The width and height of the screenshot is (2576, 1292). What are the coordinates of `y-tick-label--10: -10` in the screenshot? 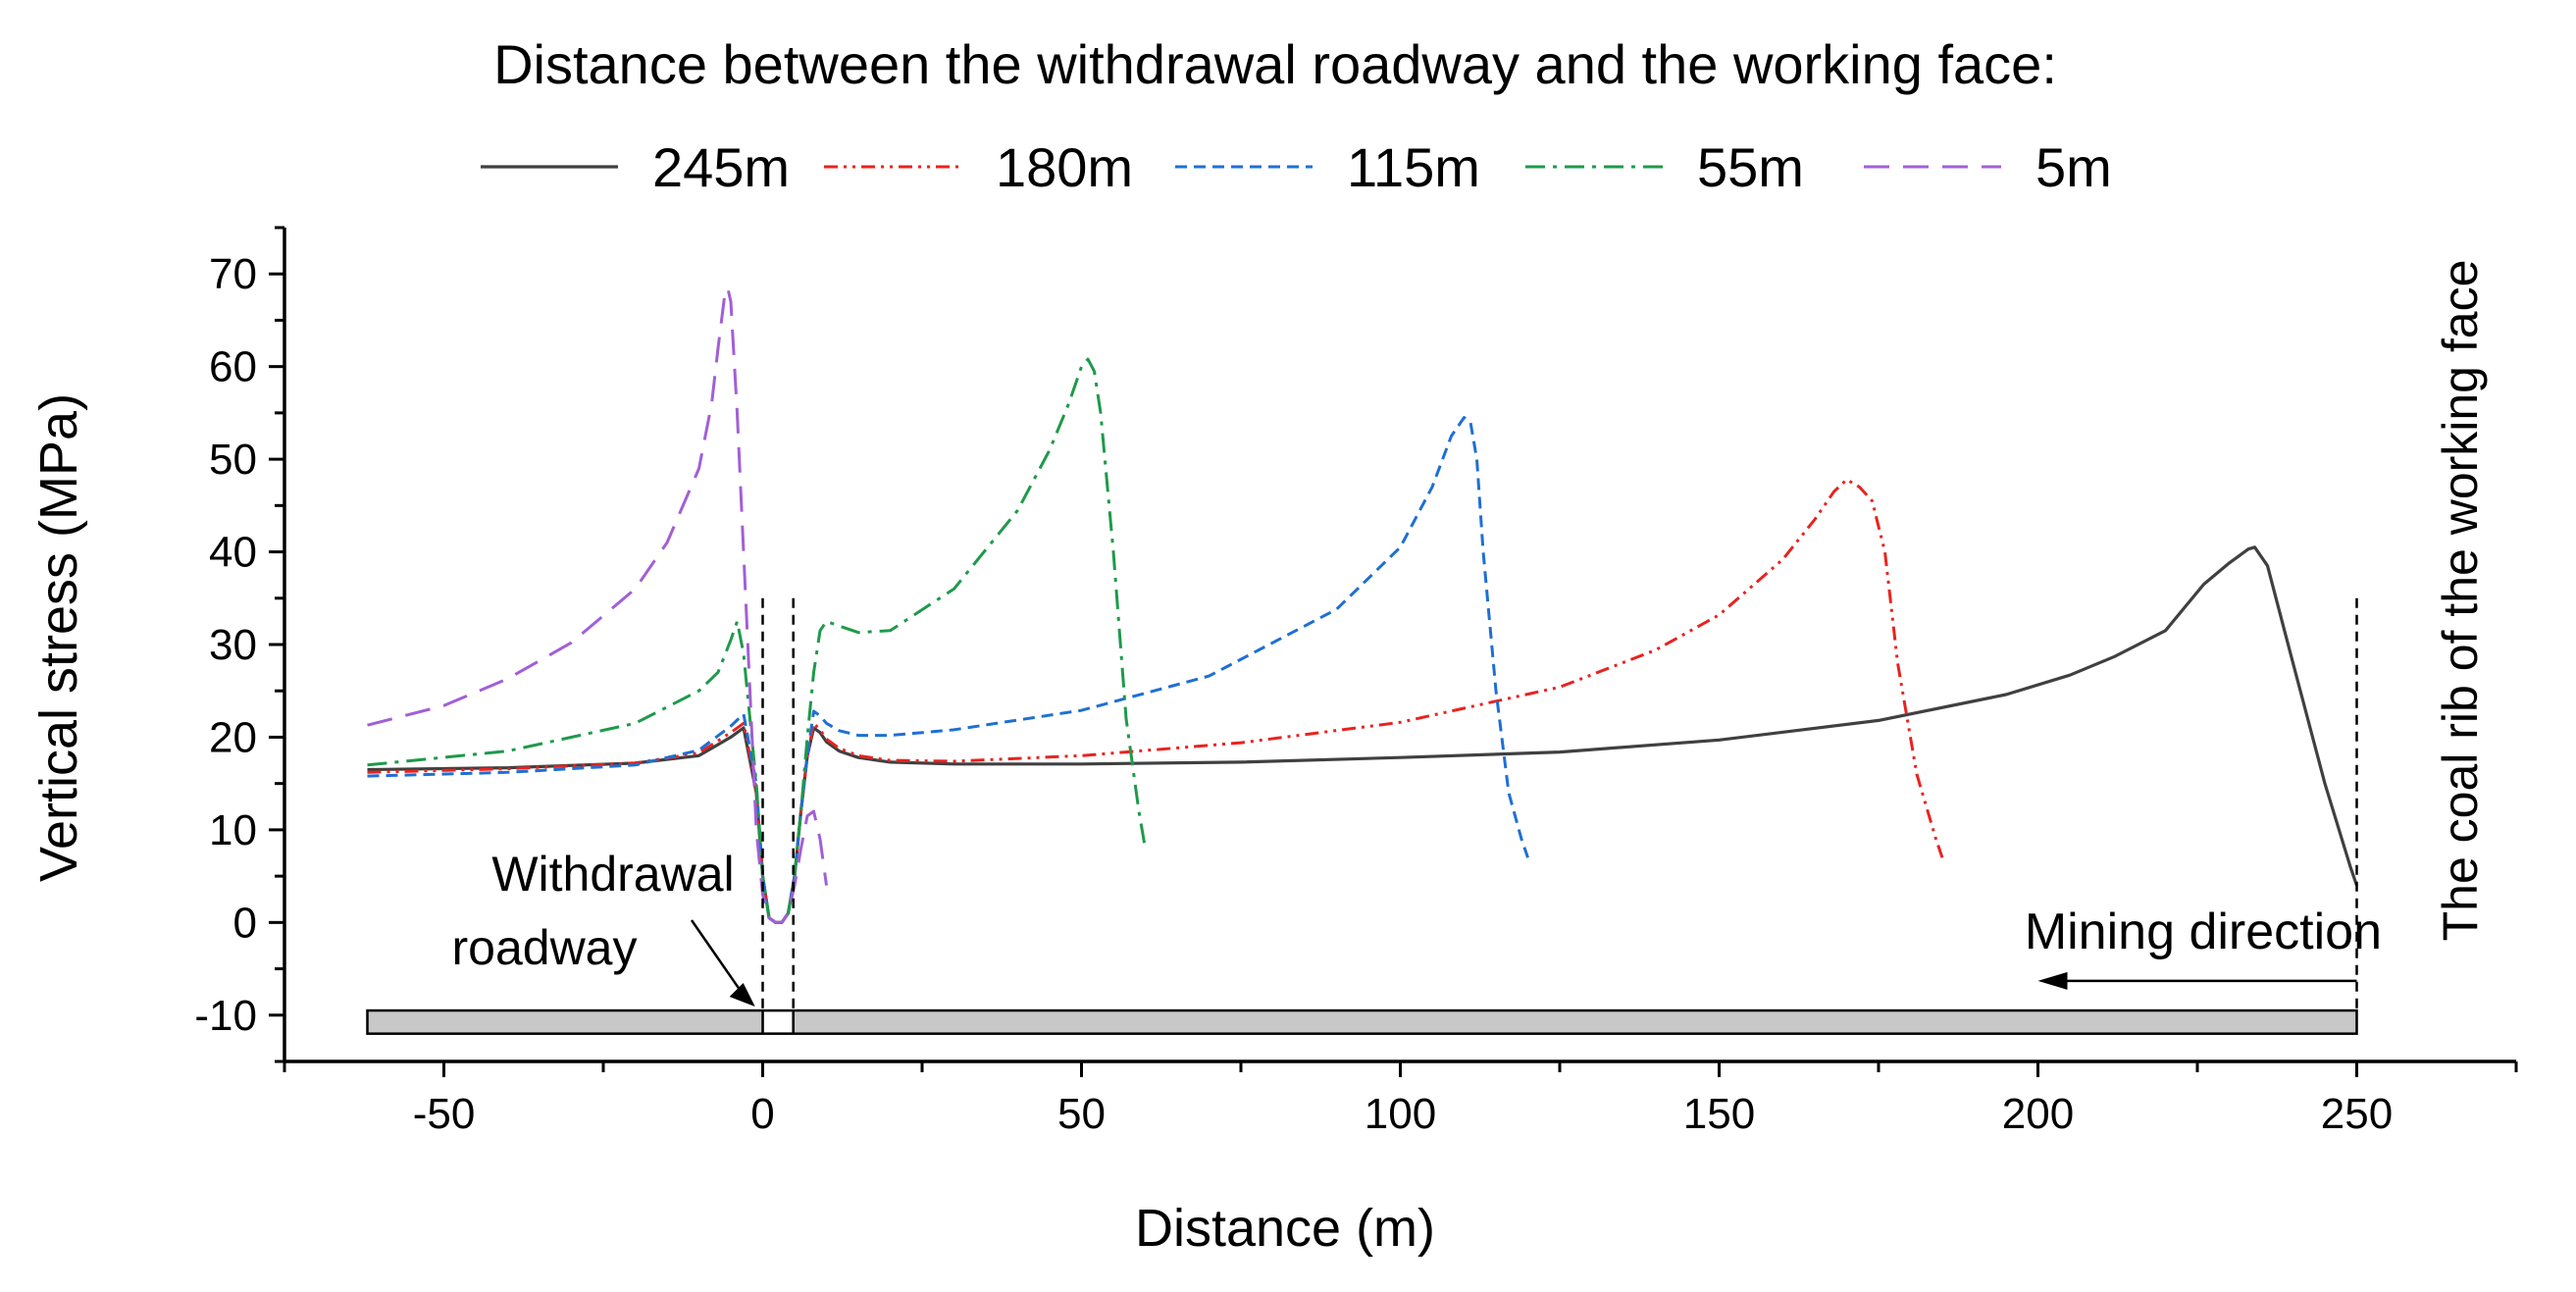 It's located at (225, 1016).